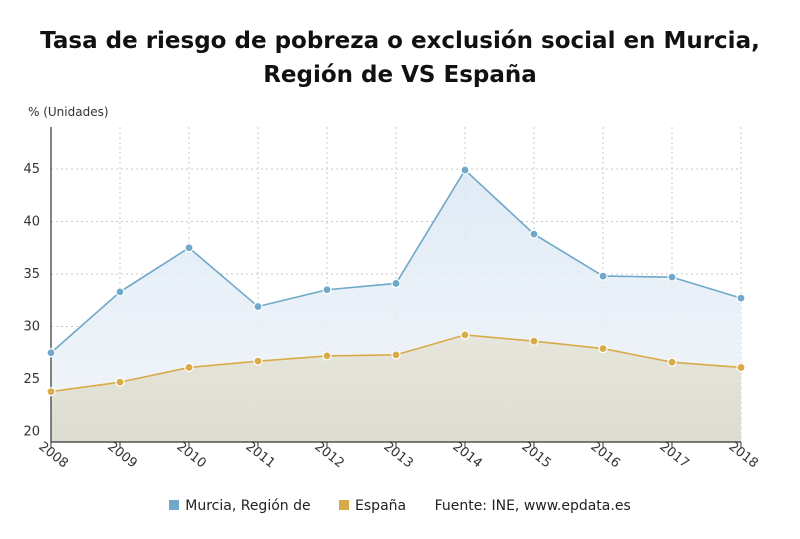 This screenshot has width=800, height=539. What do you see at coordinates (248, 506) in the screenshot?
I see `legend-label-murcia: Murcia, Región de` at bounding box center [248, 506].